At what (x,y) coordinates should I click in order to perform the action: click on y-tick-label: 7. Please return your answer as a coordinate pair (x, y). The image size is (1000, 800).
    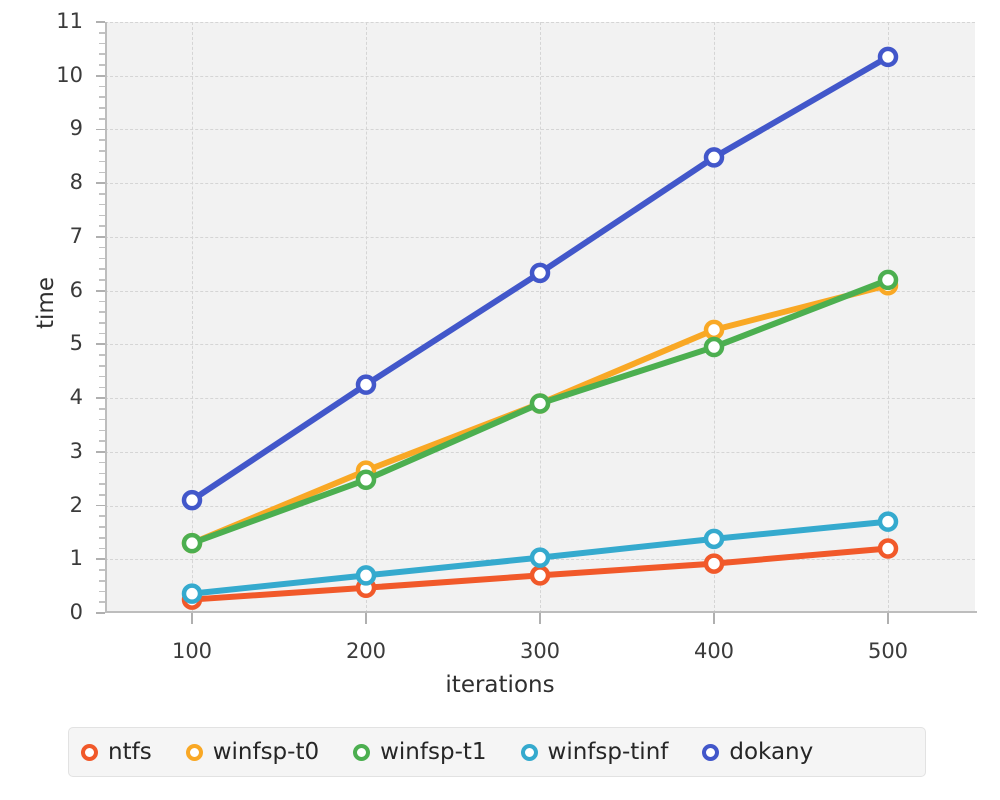
    Looking at the image, I should click on (76, 235).